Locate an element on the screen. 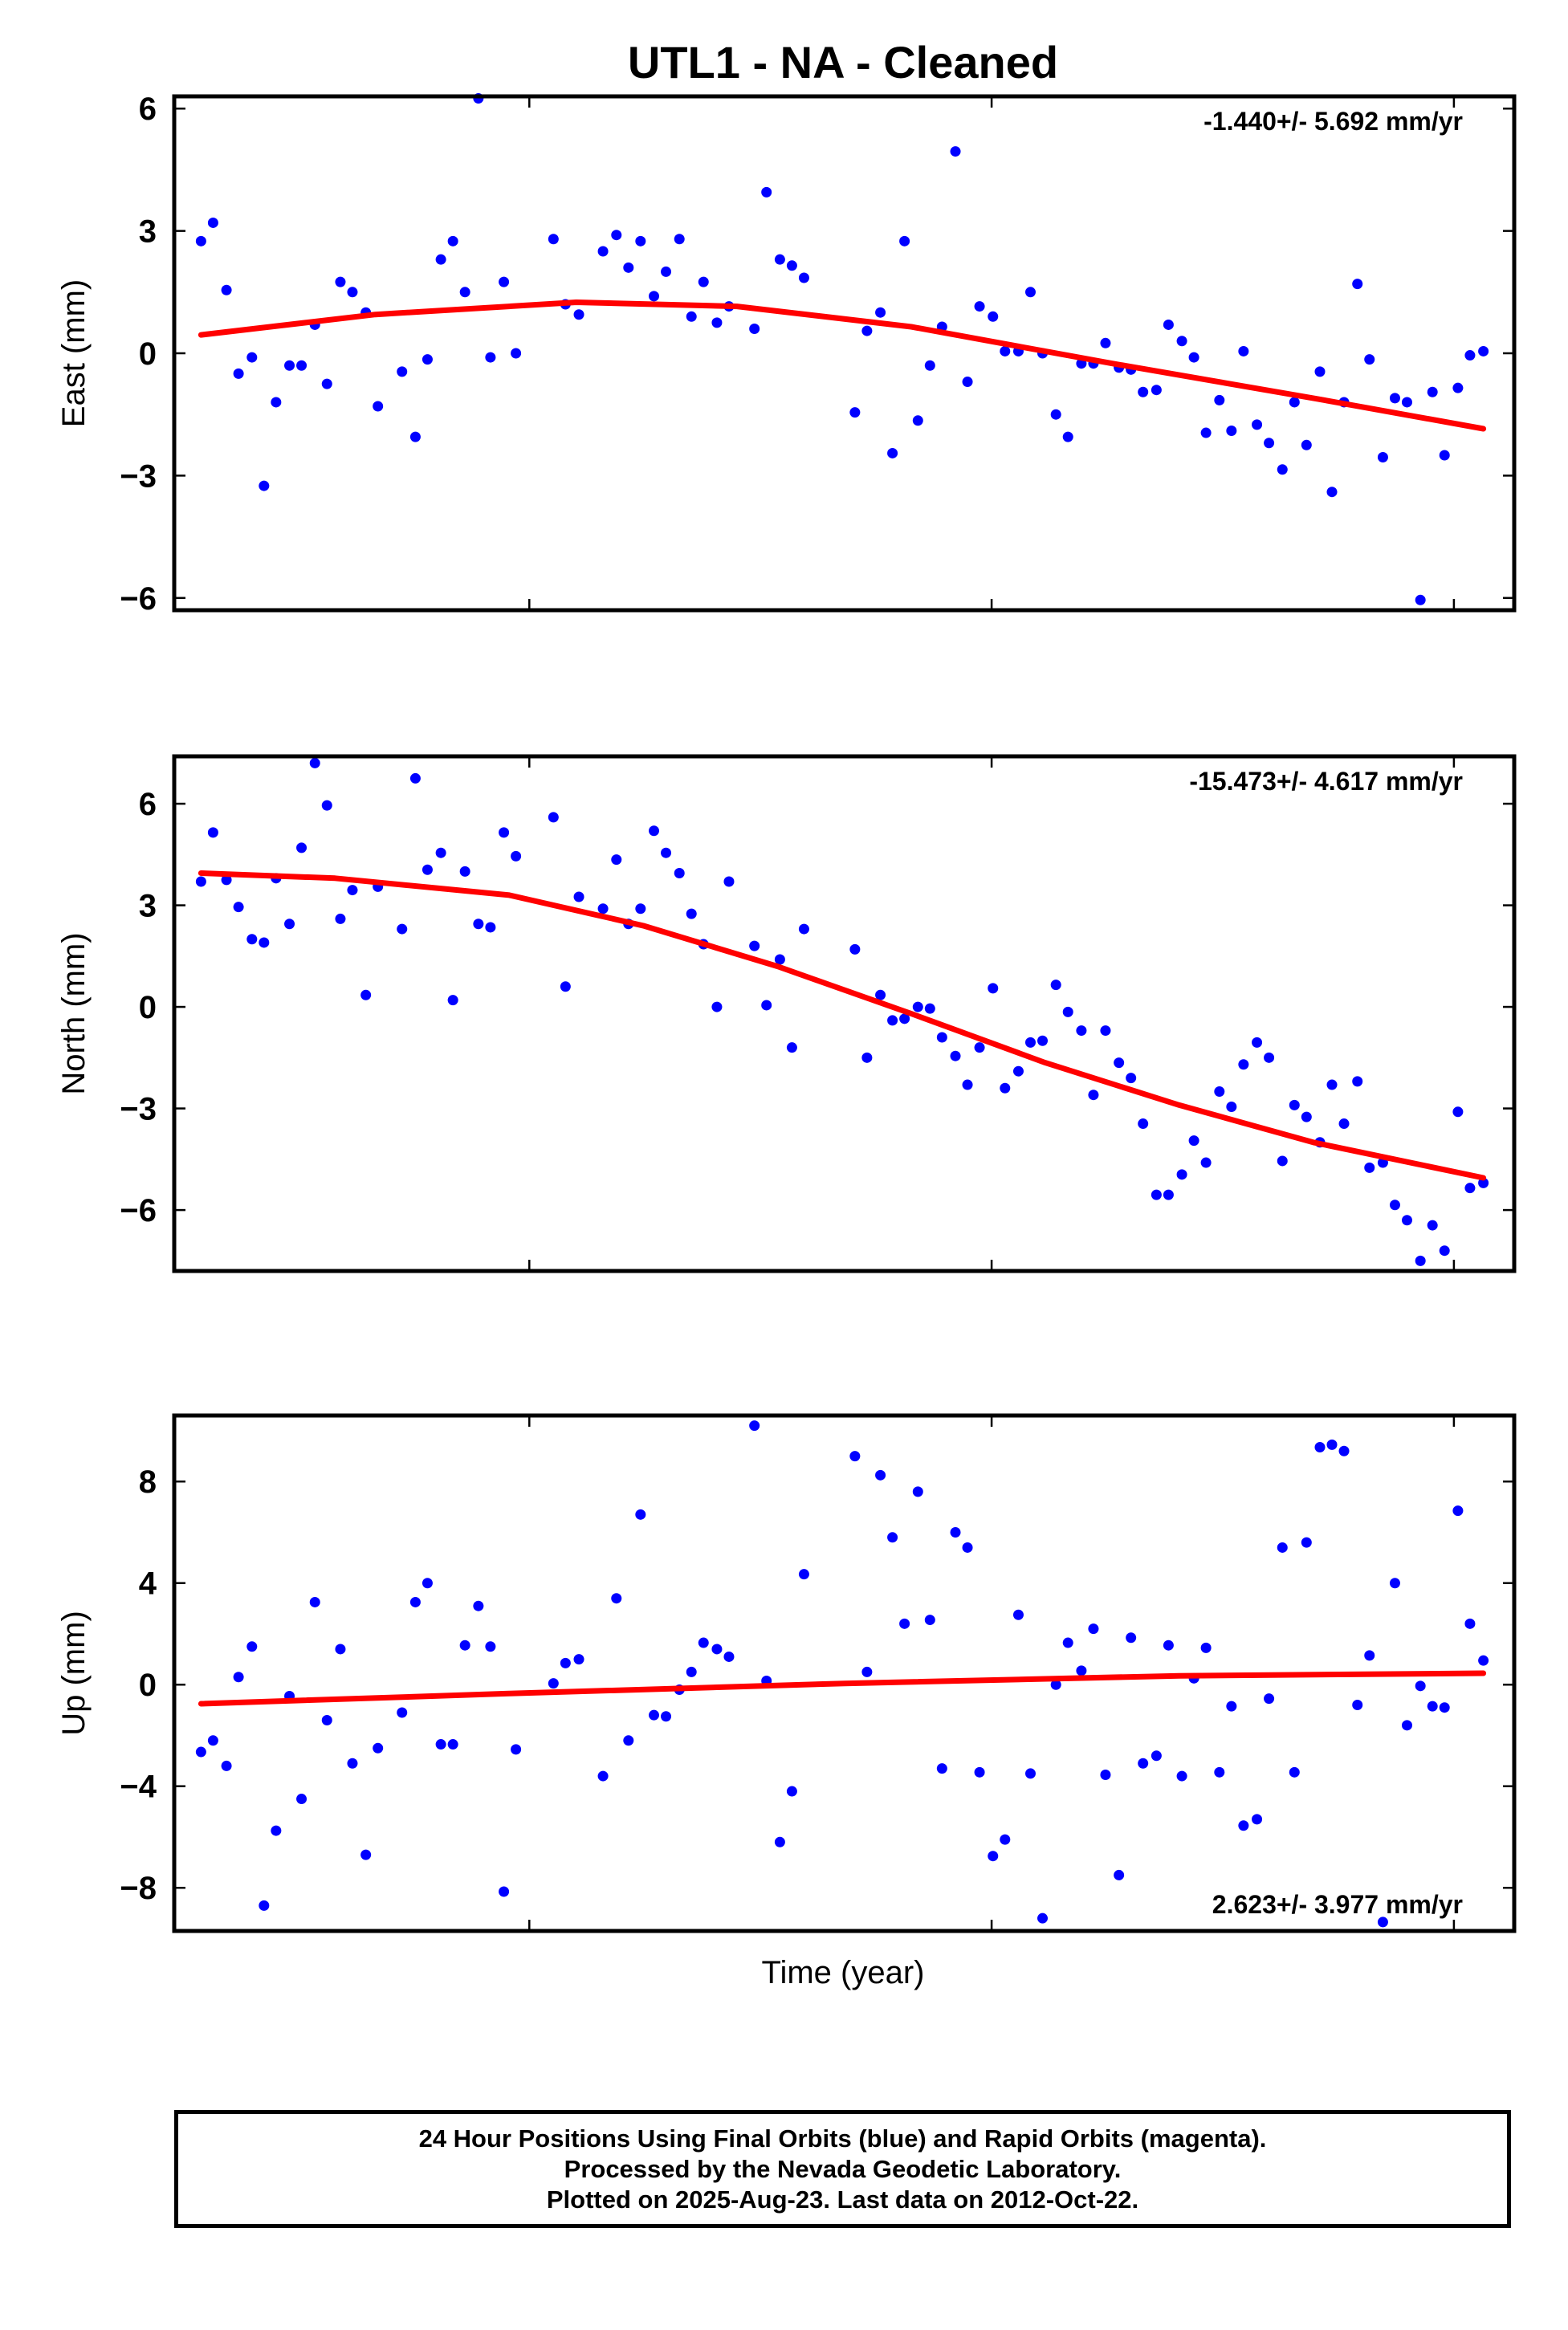 Image resolution: width=1568 pixels, height=2330 pixels. x-axis-label: Time (year) is located at coordinates (843, 1972).